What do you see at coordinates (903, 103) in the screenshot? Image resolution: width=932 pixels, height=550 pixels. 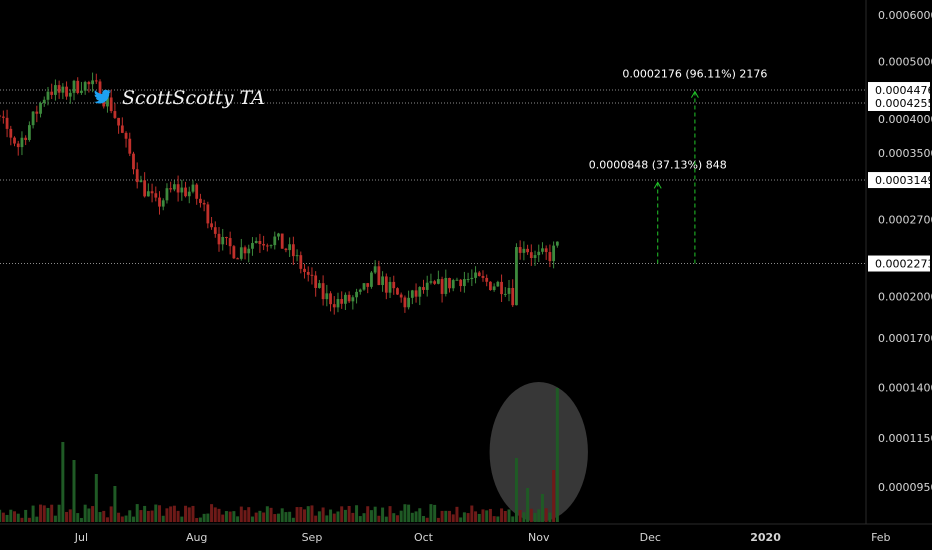 I see `price-level-label: 0.0004255` at bounding box center [903, 103].